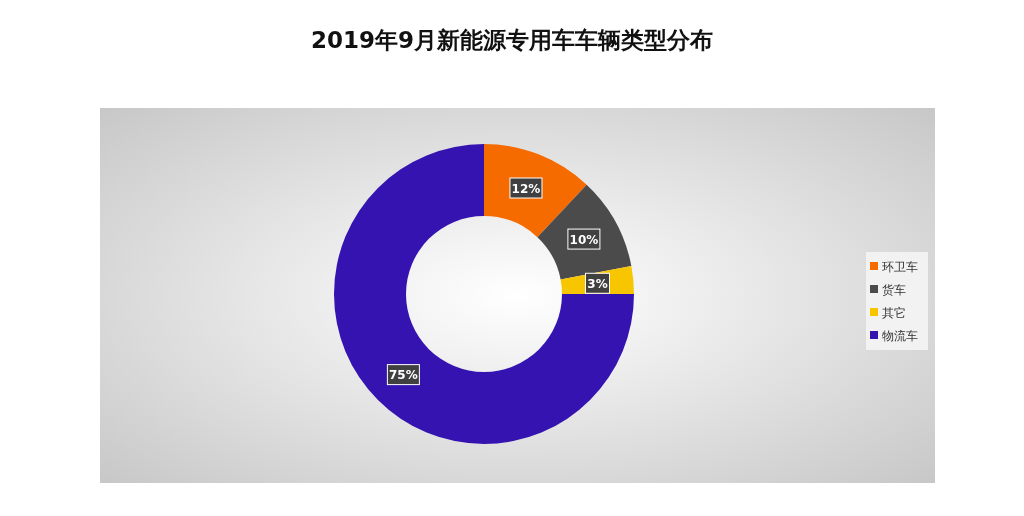 Image resolution: width=1024 pixels, height=516 pixels. I want to click on legend-label: 环卫车, so click(900, 267).